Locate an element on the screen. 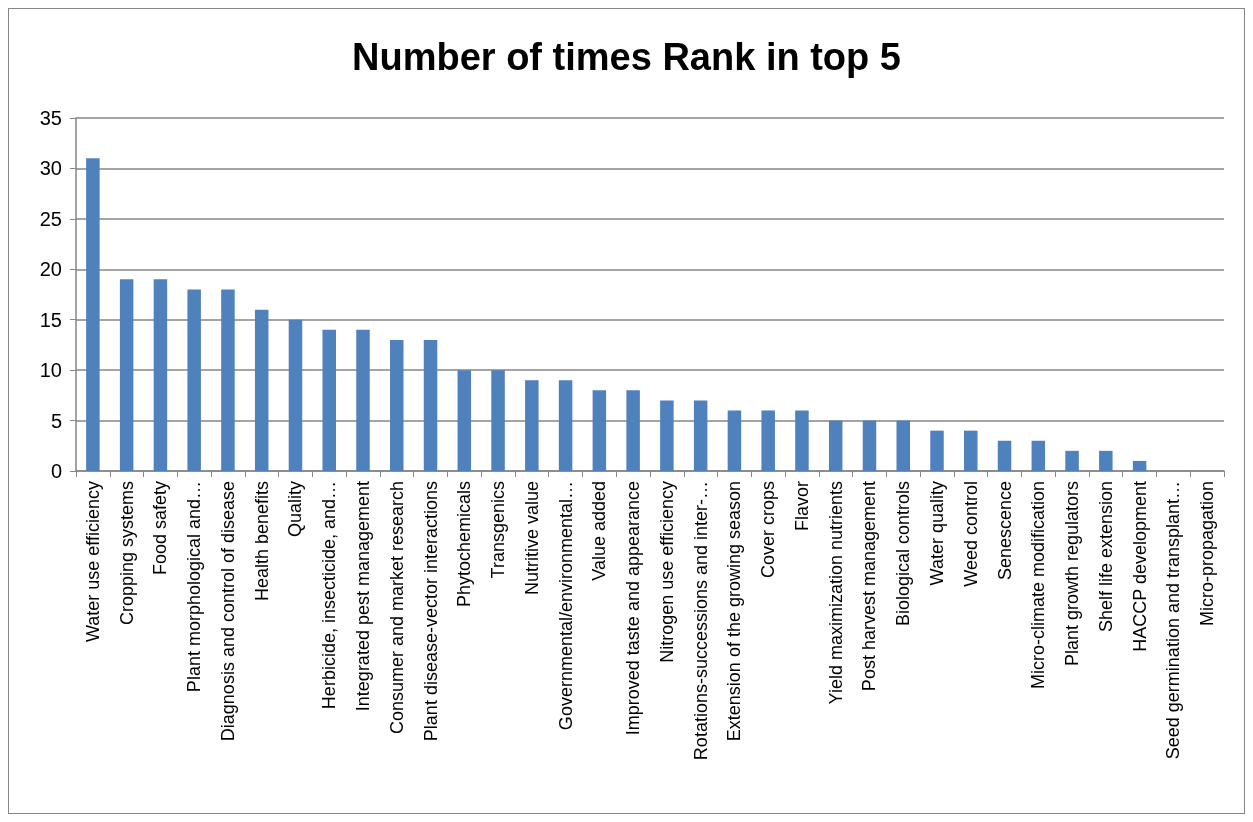 This screenshot has width=1253, height=822. x-tick-label: Value added is located at coordinates (599, 531).